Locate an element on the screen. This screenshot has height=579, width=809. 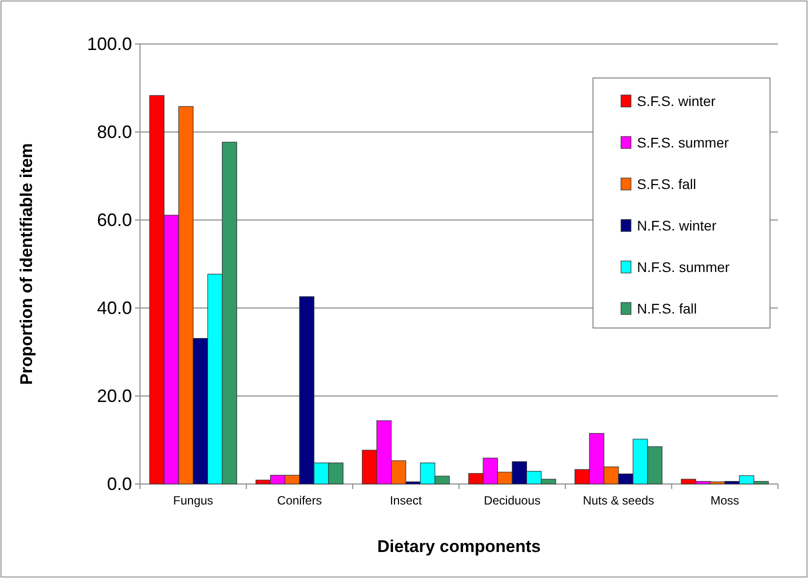
x-tick-label: Conifers is located at coordinates (299, 501).